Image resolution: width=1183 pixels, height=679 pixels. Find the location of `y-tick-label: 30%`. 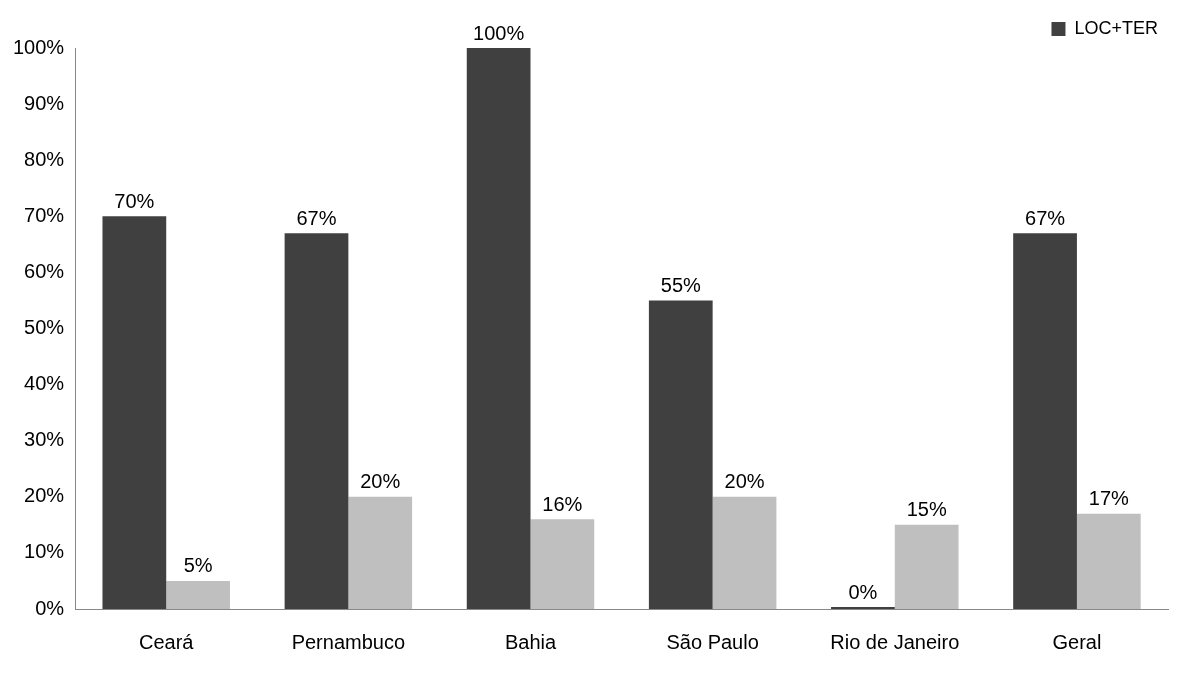

y-tick-label: 30% is located at coordinates (44, 439).